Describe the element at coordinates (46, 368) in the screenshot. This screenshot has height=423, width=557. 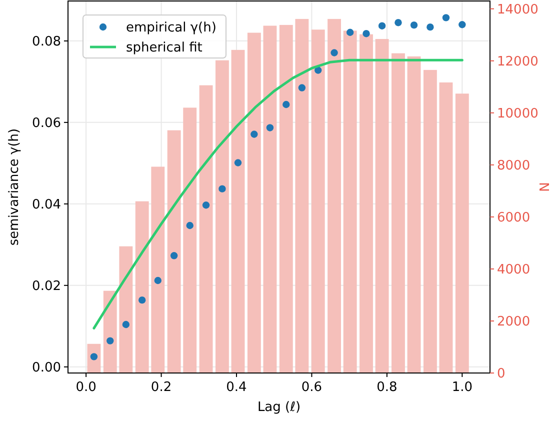
I see `y-tick-label: 0.00` at that location.